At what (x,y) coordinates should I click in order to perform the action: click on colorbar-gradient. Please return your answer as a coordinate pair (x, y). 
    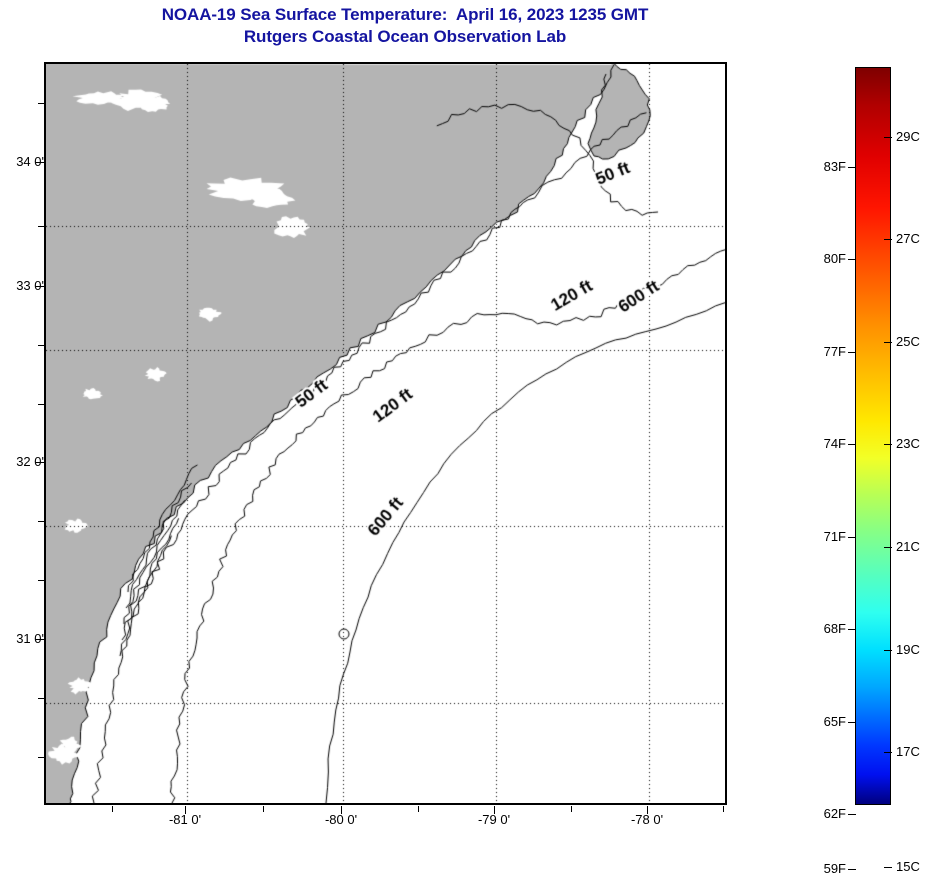
    Looking at the image, I should click on (873, 436).